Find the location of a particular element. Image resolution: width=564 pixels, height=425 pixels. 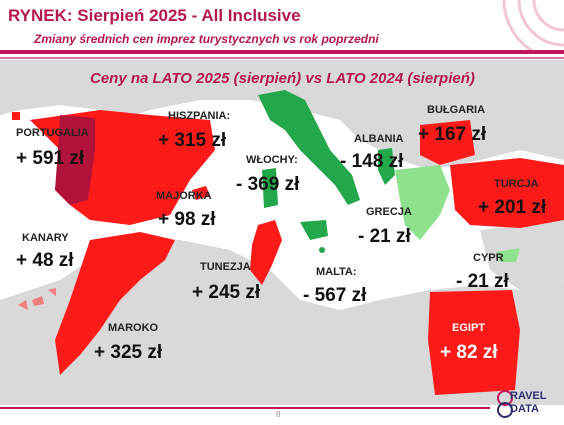

country-egipt is located at coordinates (474, 342).